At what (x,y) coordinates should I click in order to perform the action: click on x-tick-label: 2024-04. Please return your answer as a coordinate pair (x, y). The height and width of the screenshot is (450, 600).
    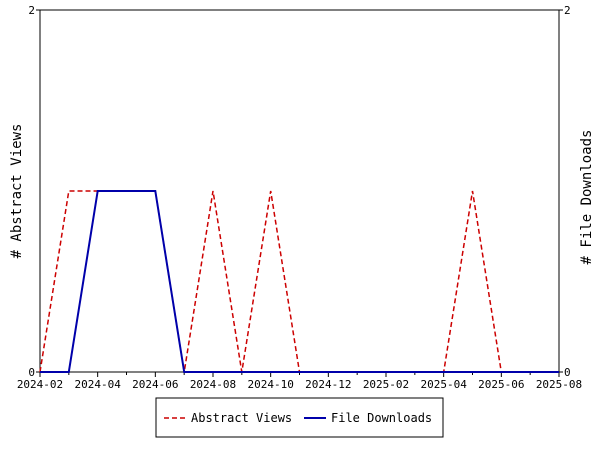
    Looking at the image, I should click on (97, 384).